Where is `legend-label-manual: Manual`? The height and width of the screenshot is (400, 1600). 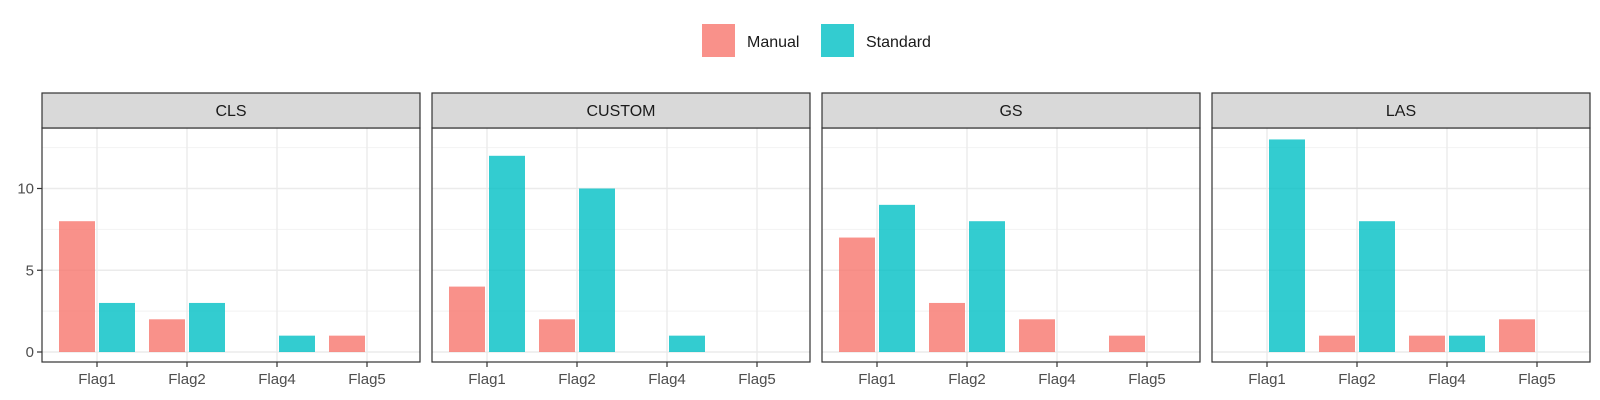
legend-label-manual: Manual is located at coordinates (773, 42).